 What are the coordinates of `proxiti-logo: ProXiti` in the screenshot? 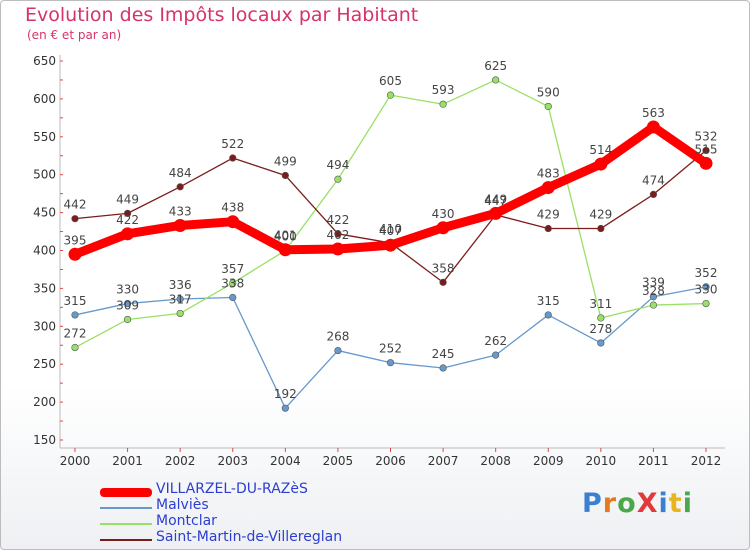 It's located at (637, 503).